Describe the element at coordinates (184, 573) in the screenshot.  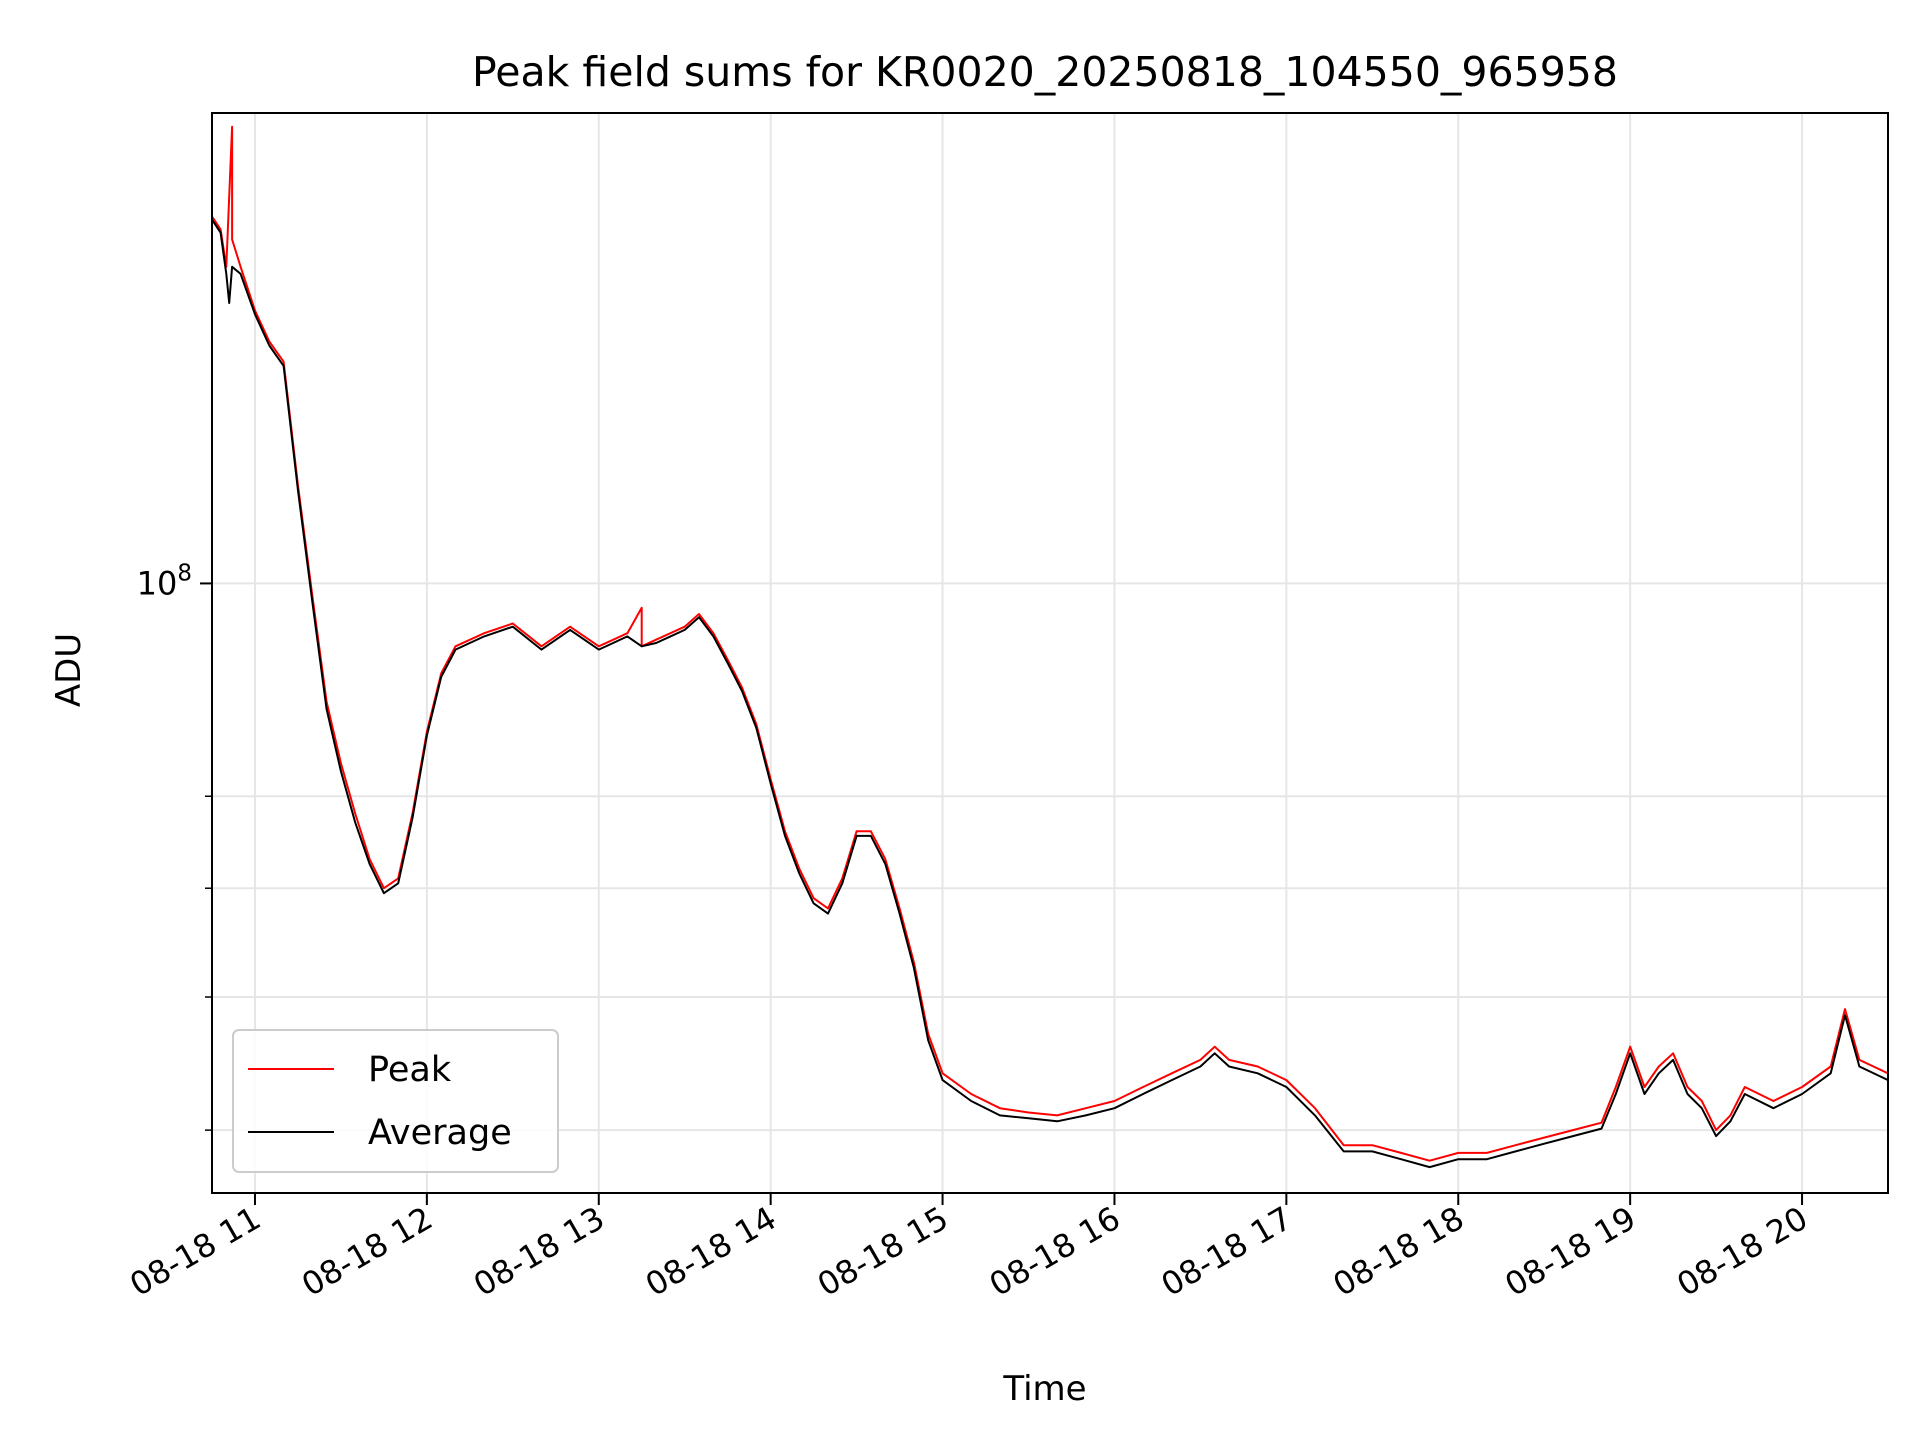
I see `y-tick-label-exponent: 8` at that location.